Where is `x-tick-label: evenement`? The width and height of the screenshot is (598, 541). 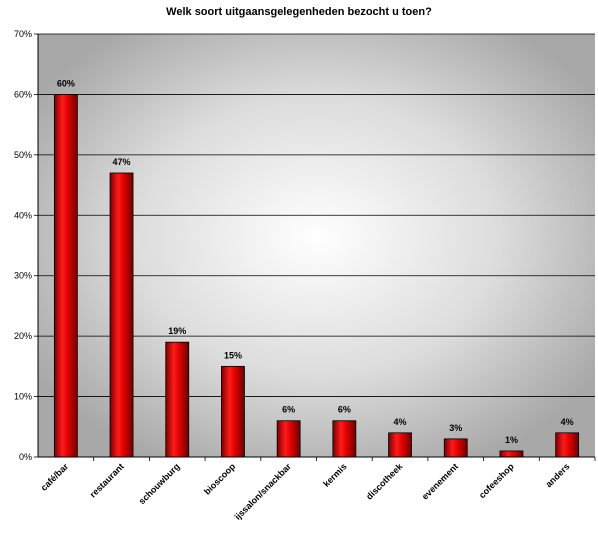
x-tick-label: evenement is located at coordinates (440, 481).